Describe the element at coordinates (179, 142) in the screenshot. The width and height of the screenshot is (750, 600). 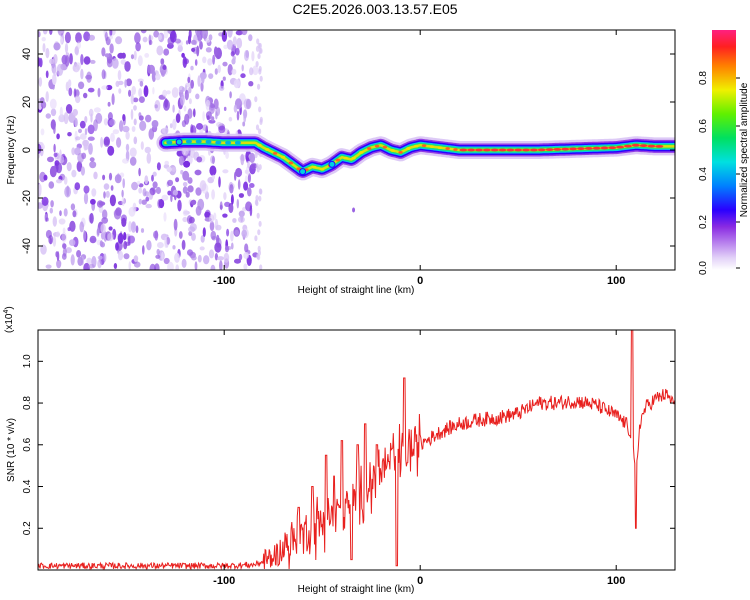
I see `ridge-knot` at that location.